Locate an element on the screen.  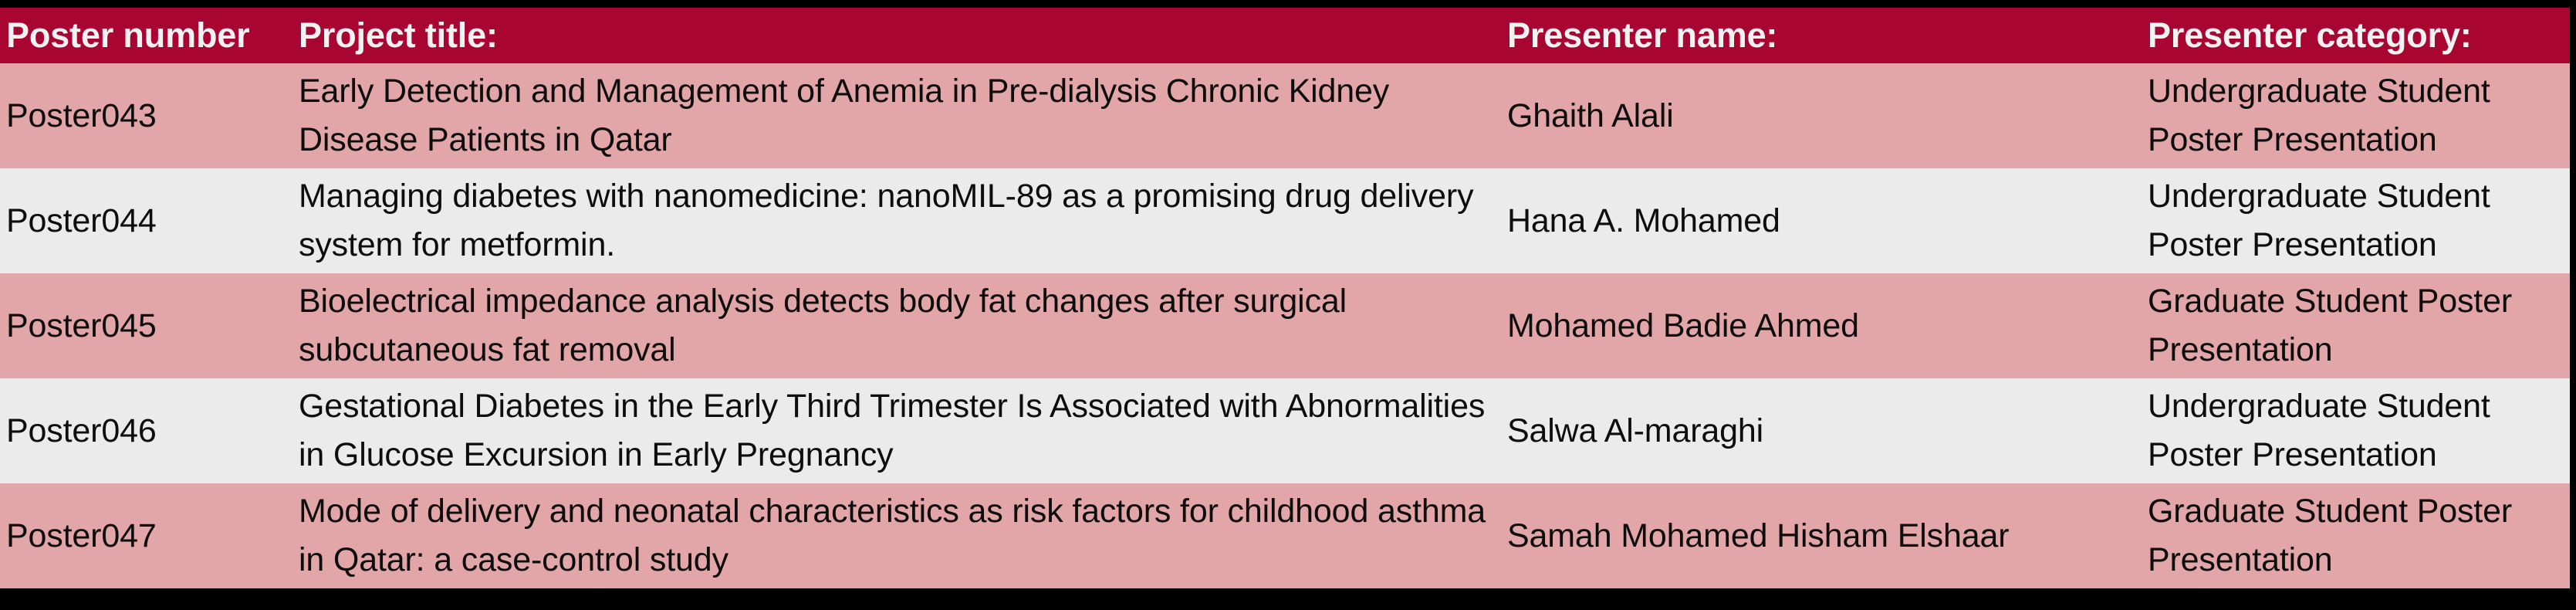
column-header-presenter-name: Presenter name: is located at coordinates (1821, 36).